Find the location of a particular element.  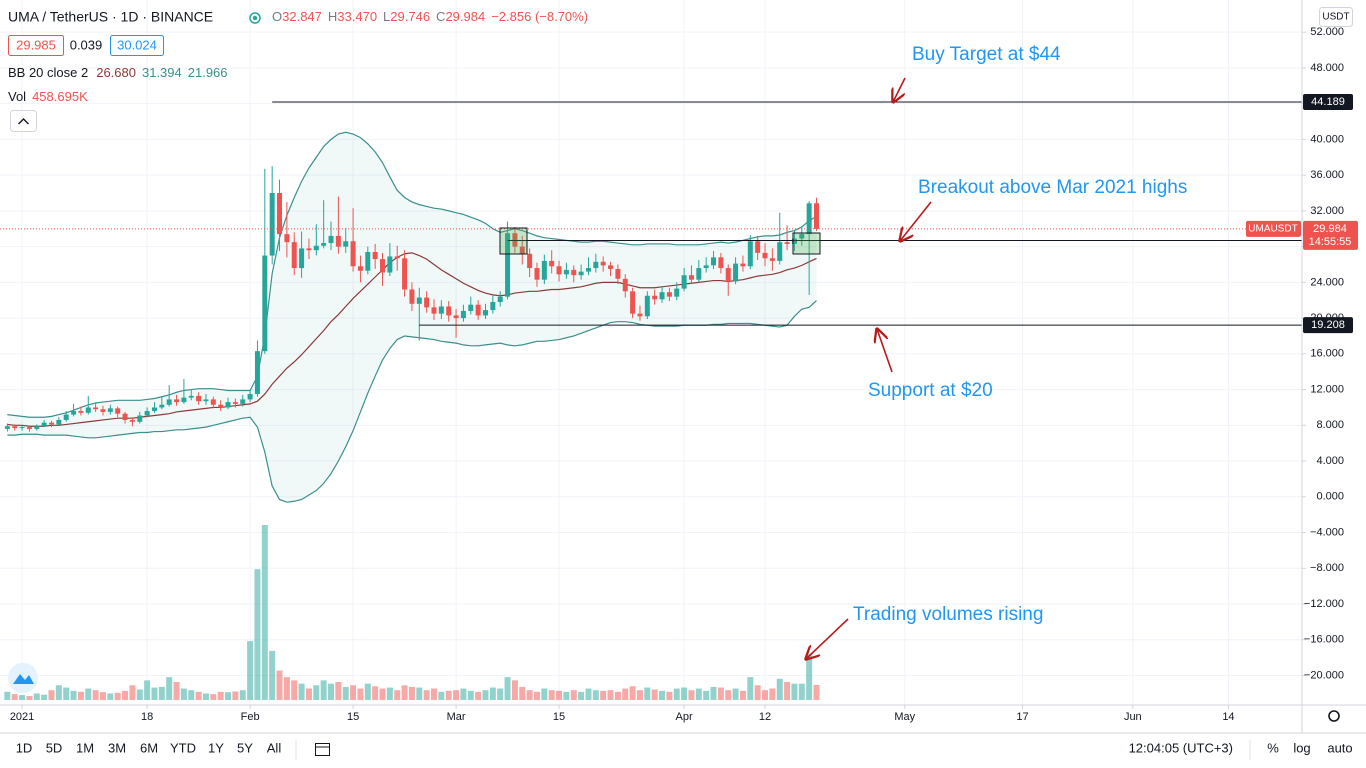

range-button: 5Y is located at coordinates (245, 747).